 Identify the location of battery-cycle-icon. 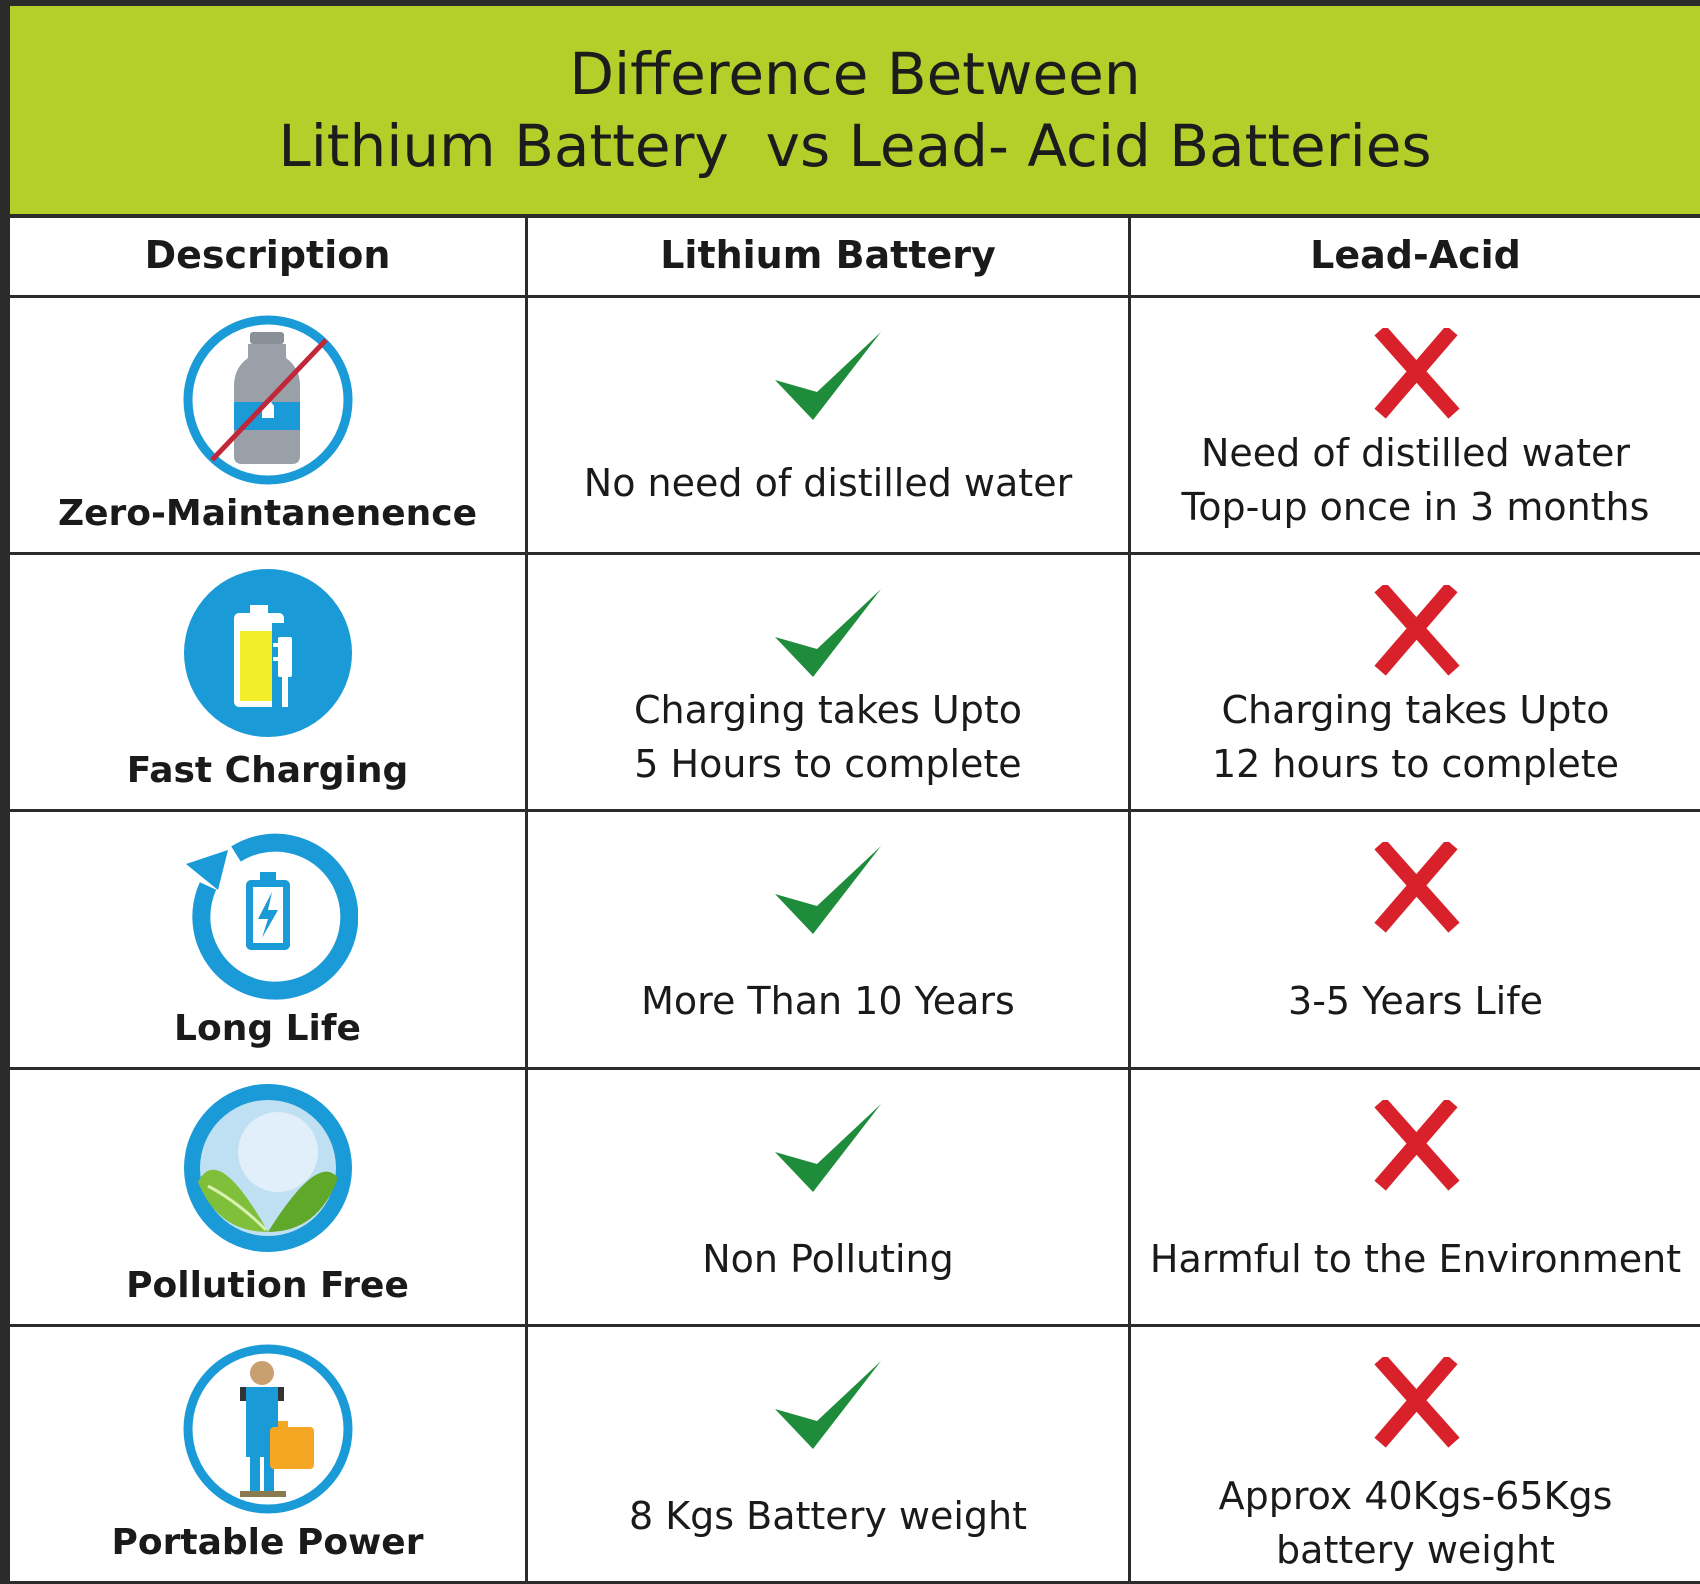
(271, 917).